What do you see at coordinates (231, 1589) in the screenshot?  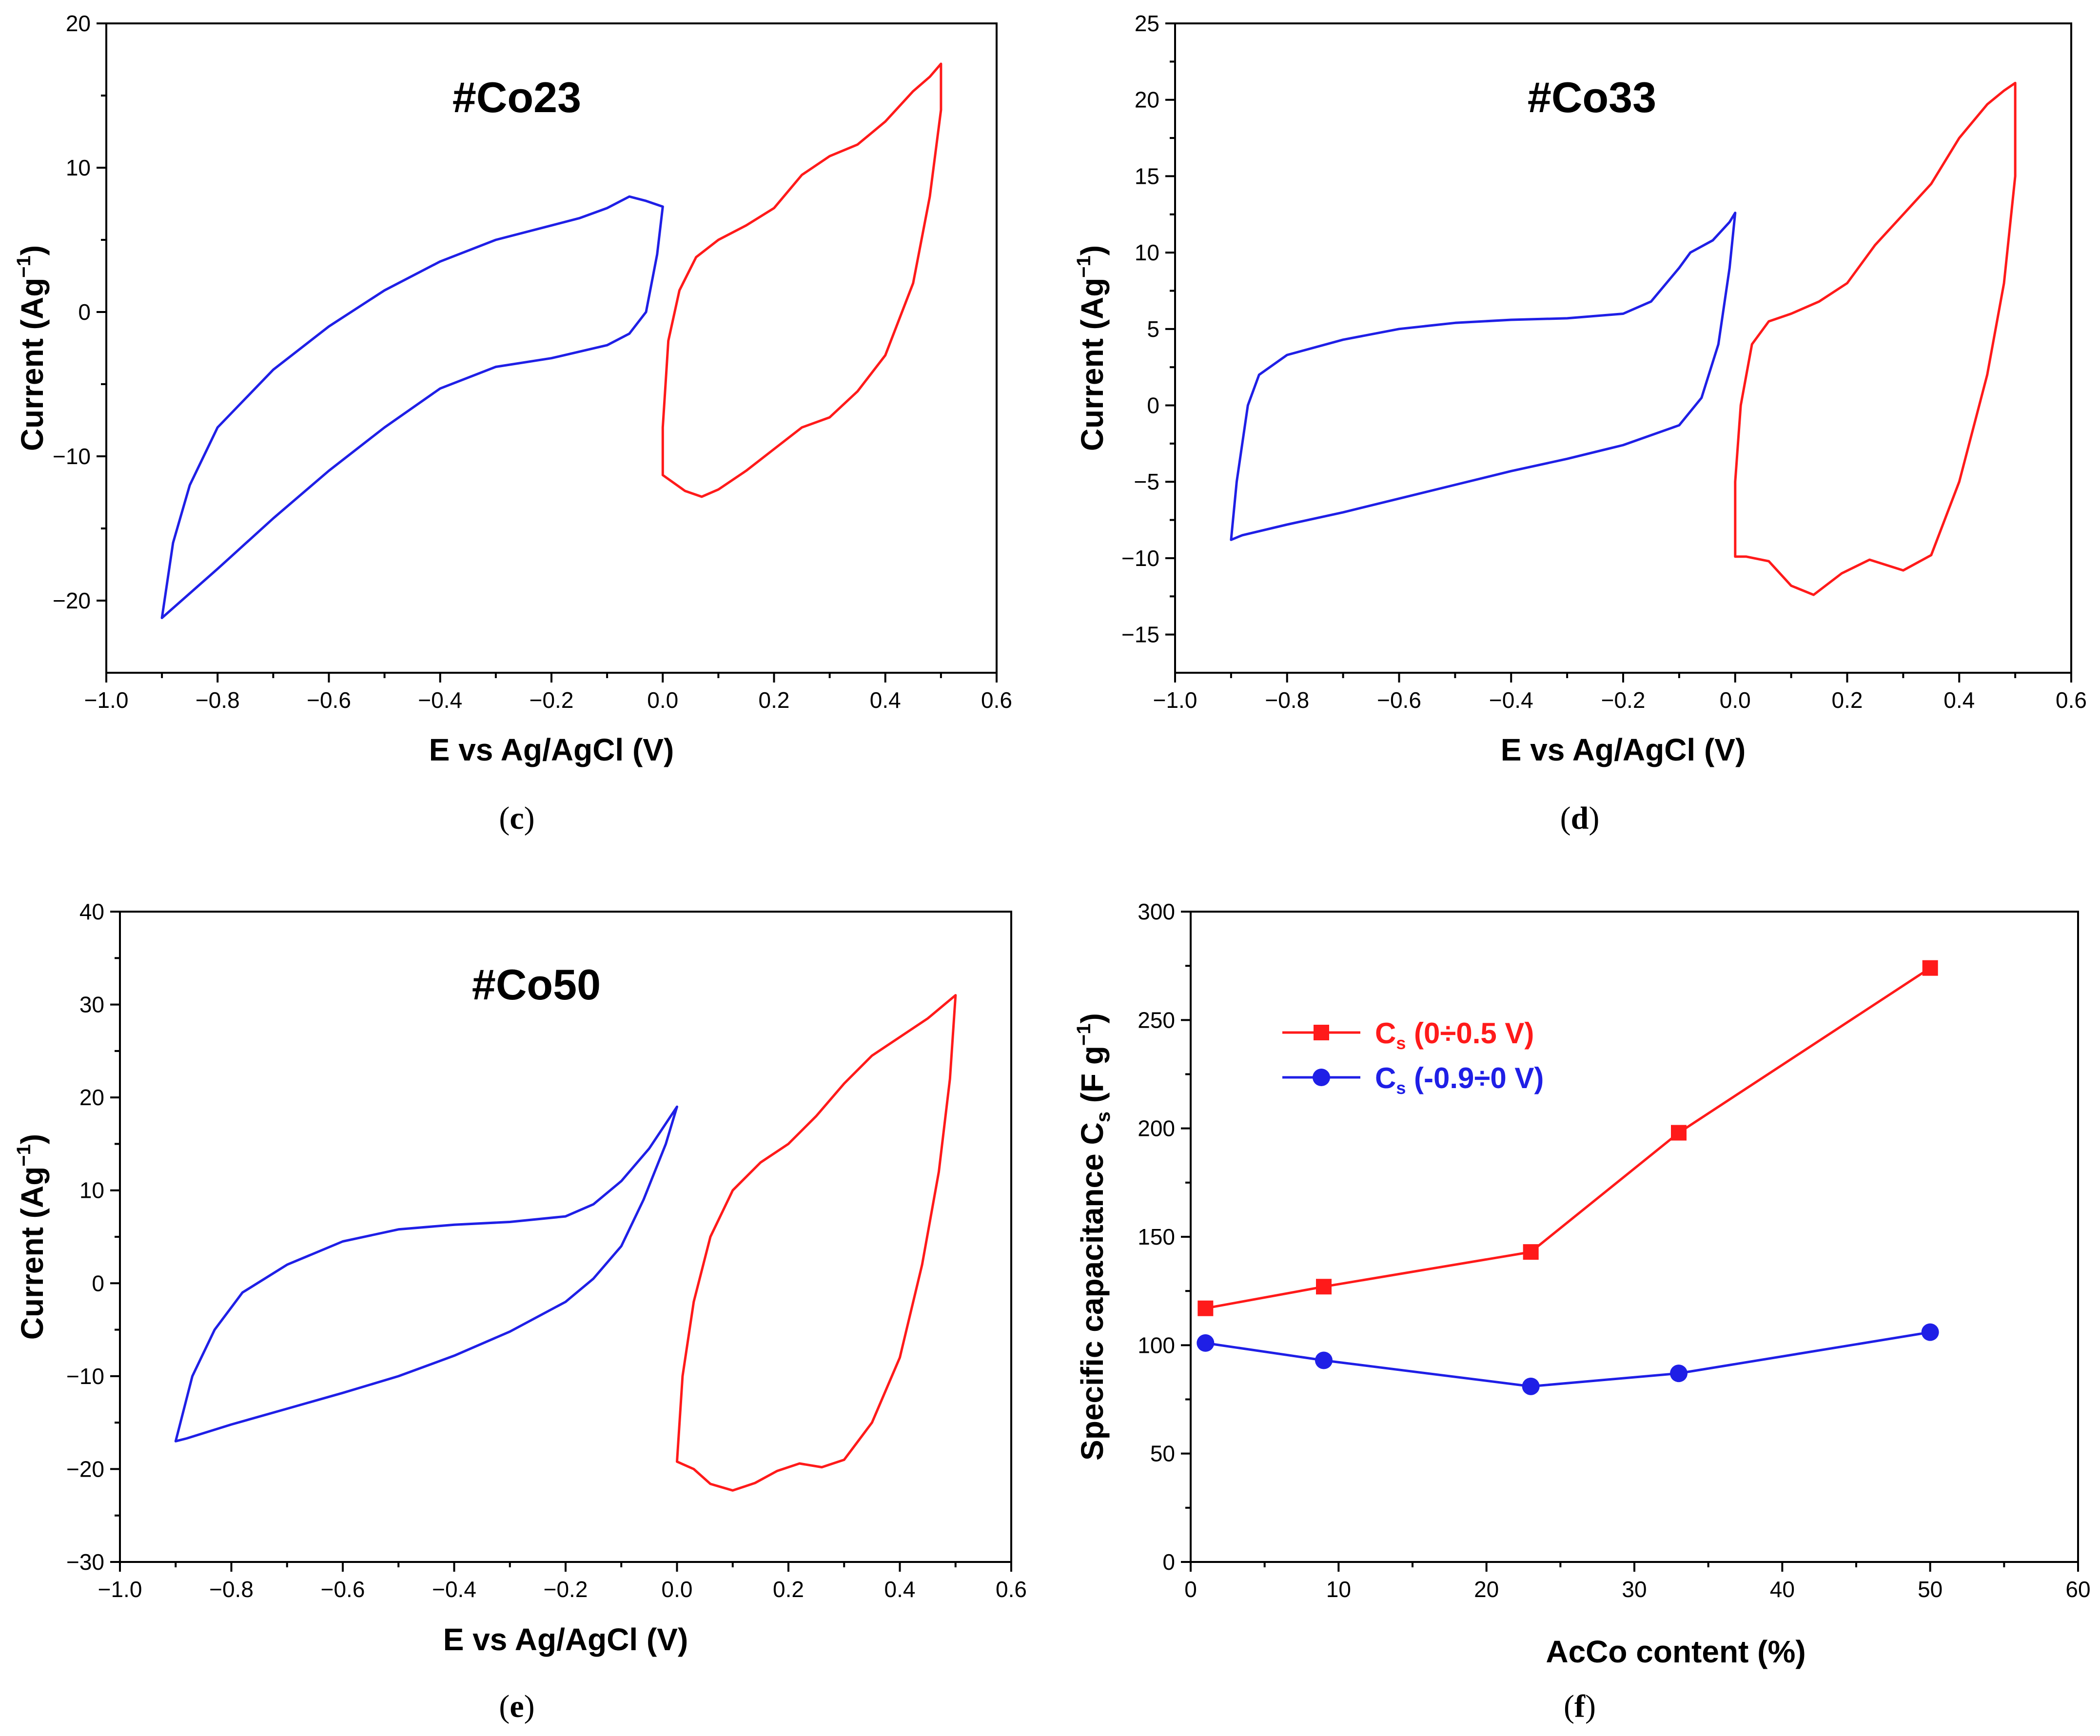 I see `panel-e-x-tick-label: −0.8` at bounding box center [231, 1589].